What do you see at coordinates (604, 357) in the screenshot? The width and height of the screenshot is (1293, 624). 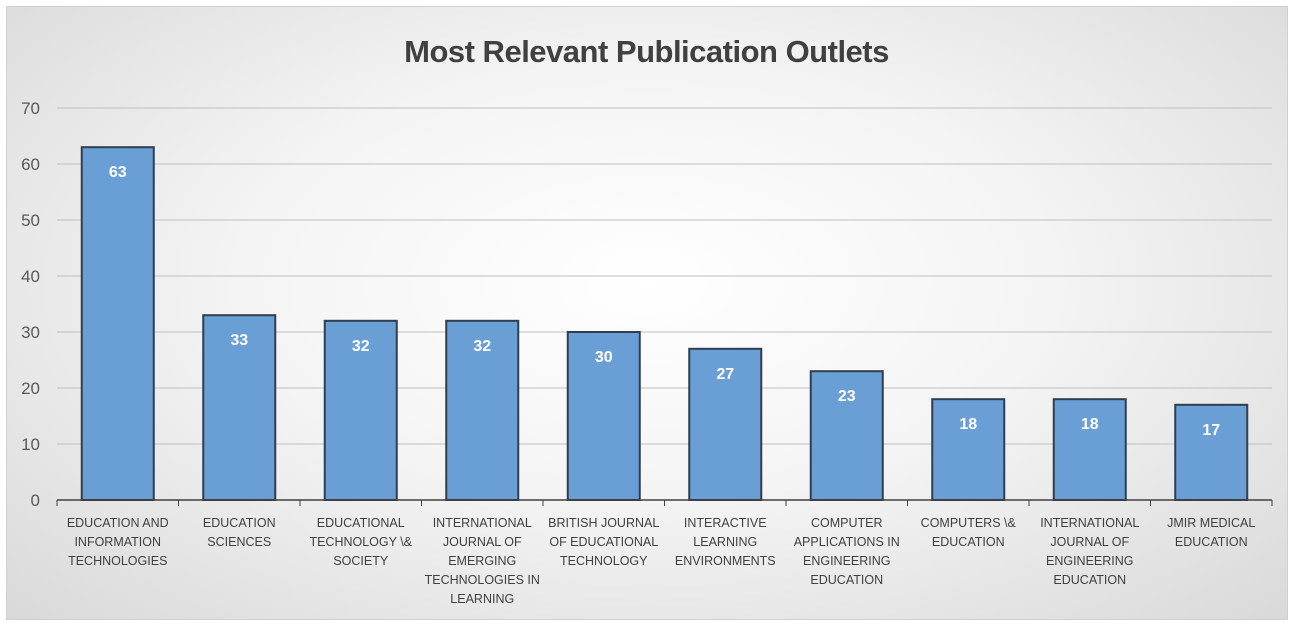 I see `data-label: 30` at bounding box center [604, 357].